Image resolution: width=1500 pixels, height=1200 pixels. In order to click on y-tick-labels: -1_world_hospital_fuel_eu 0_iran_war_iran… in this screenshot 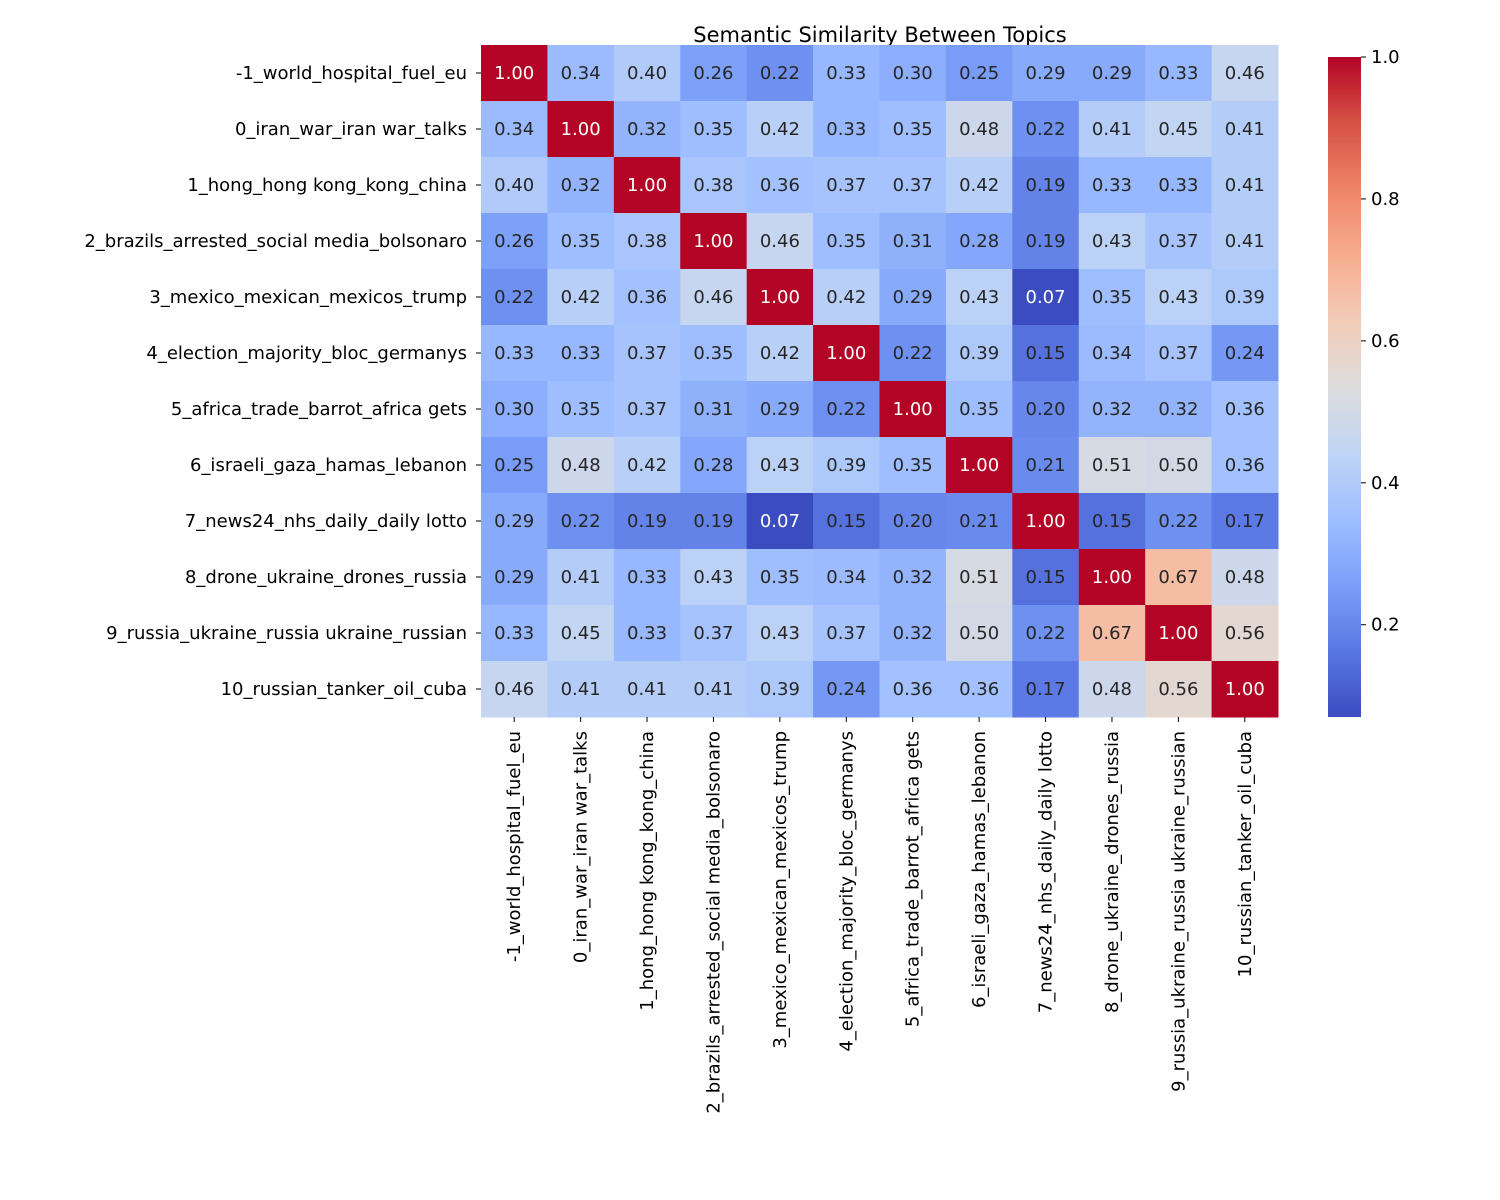, I will do `click(282, 381)`.